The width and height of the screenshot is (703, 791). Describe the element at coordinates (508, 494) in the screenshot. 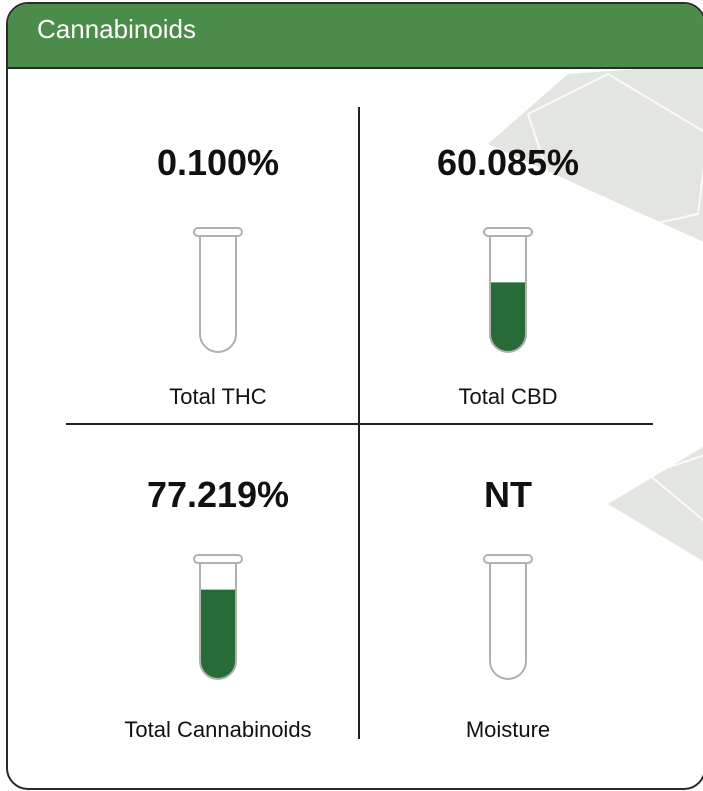

I see `metric-value: NT` at that location.